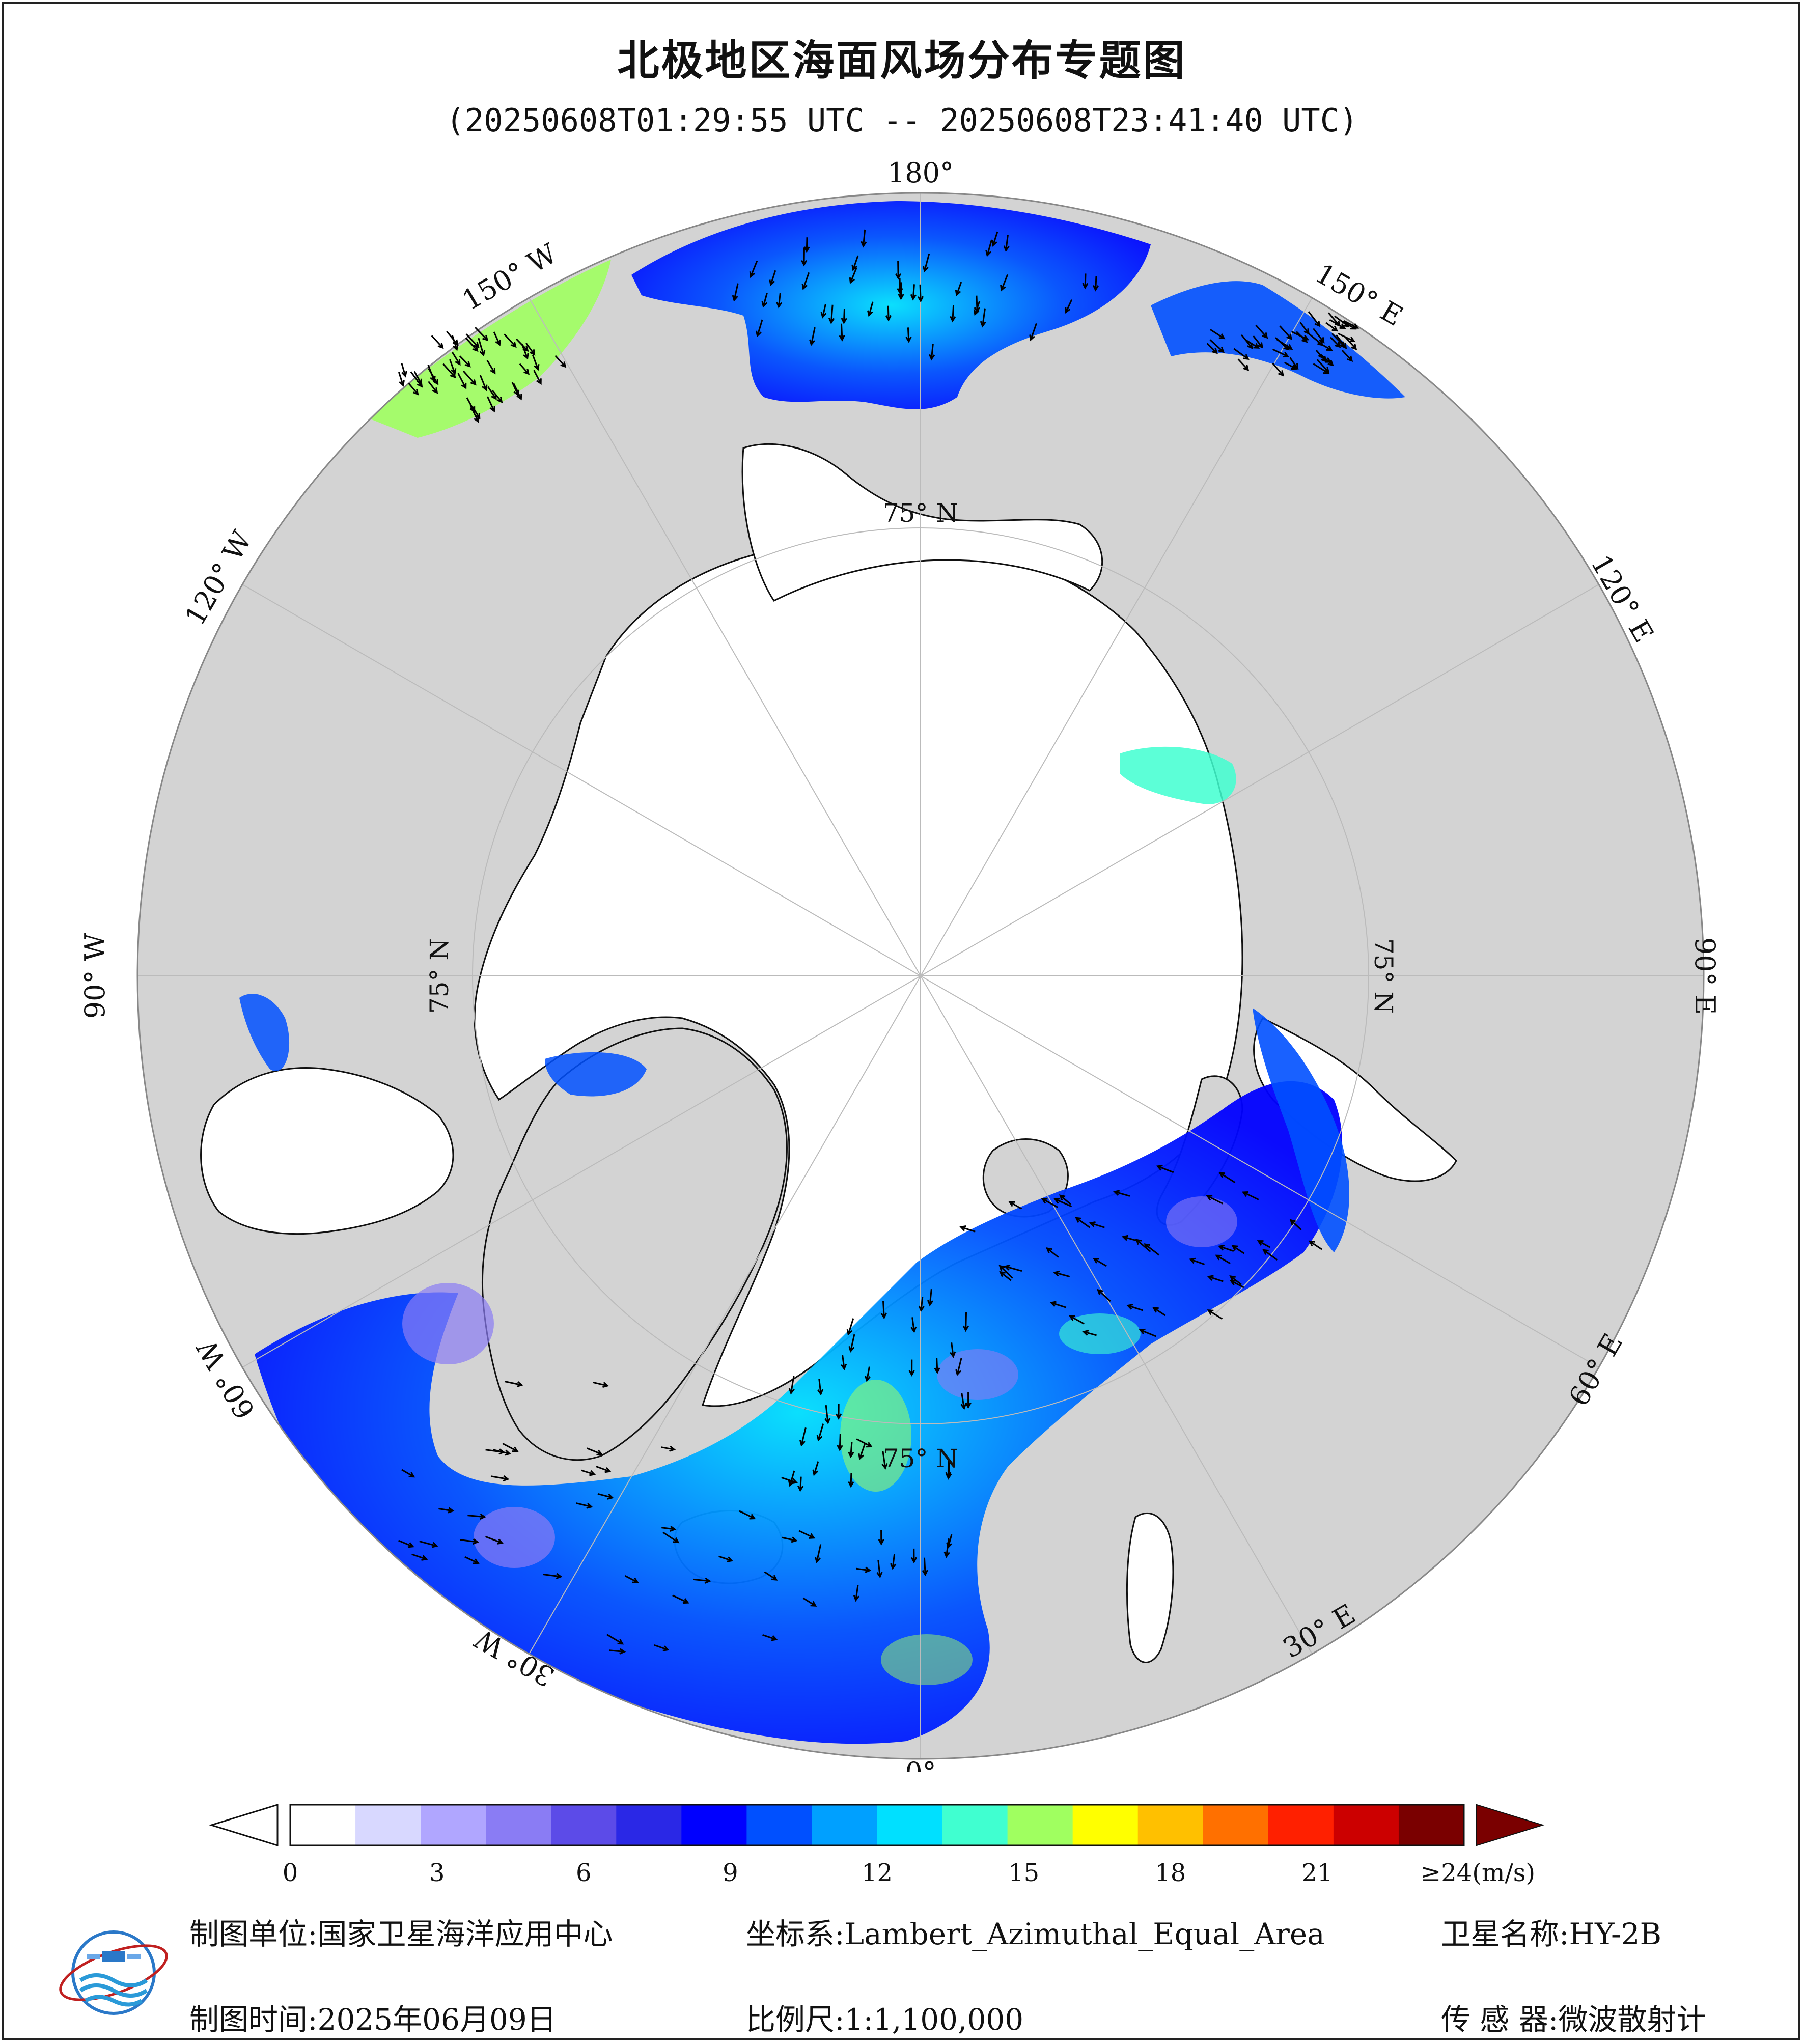 The height and width of the screenshot is (2044, 1804). Describe the element at coordinates (437, 2019) in the screenshot. I see `footer-date-value: 2025年06月09日` at that location.